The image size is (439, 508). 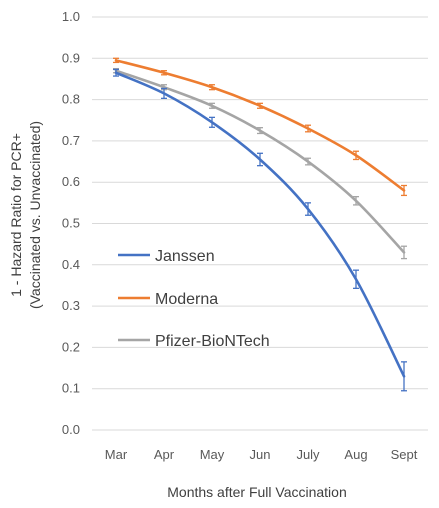 I want to click on y-tick-label: 0.2, so click(x=71, y=346).